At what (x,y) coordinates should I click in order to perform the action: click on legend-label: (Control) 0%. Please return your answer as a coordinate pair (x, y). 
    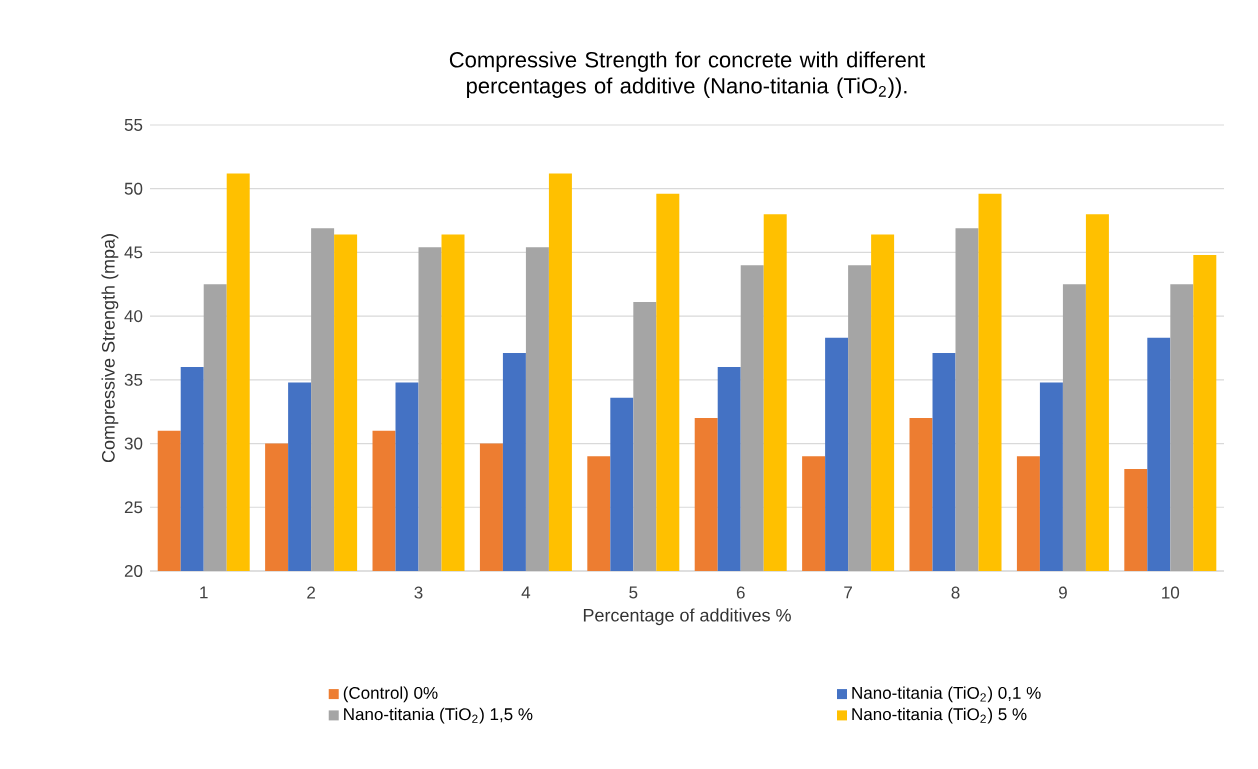
    Looking at the image, I should click on (390, 694).